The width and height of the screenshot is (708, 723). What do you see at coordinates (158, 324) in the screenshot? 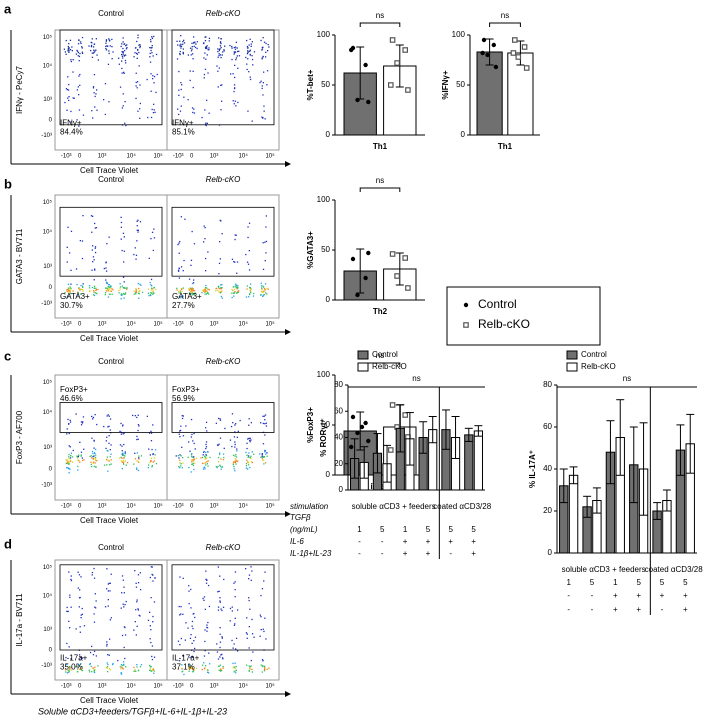
I see `x-tick-label: 10⁵` at bounding box center [158, 324].